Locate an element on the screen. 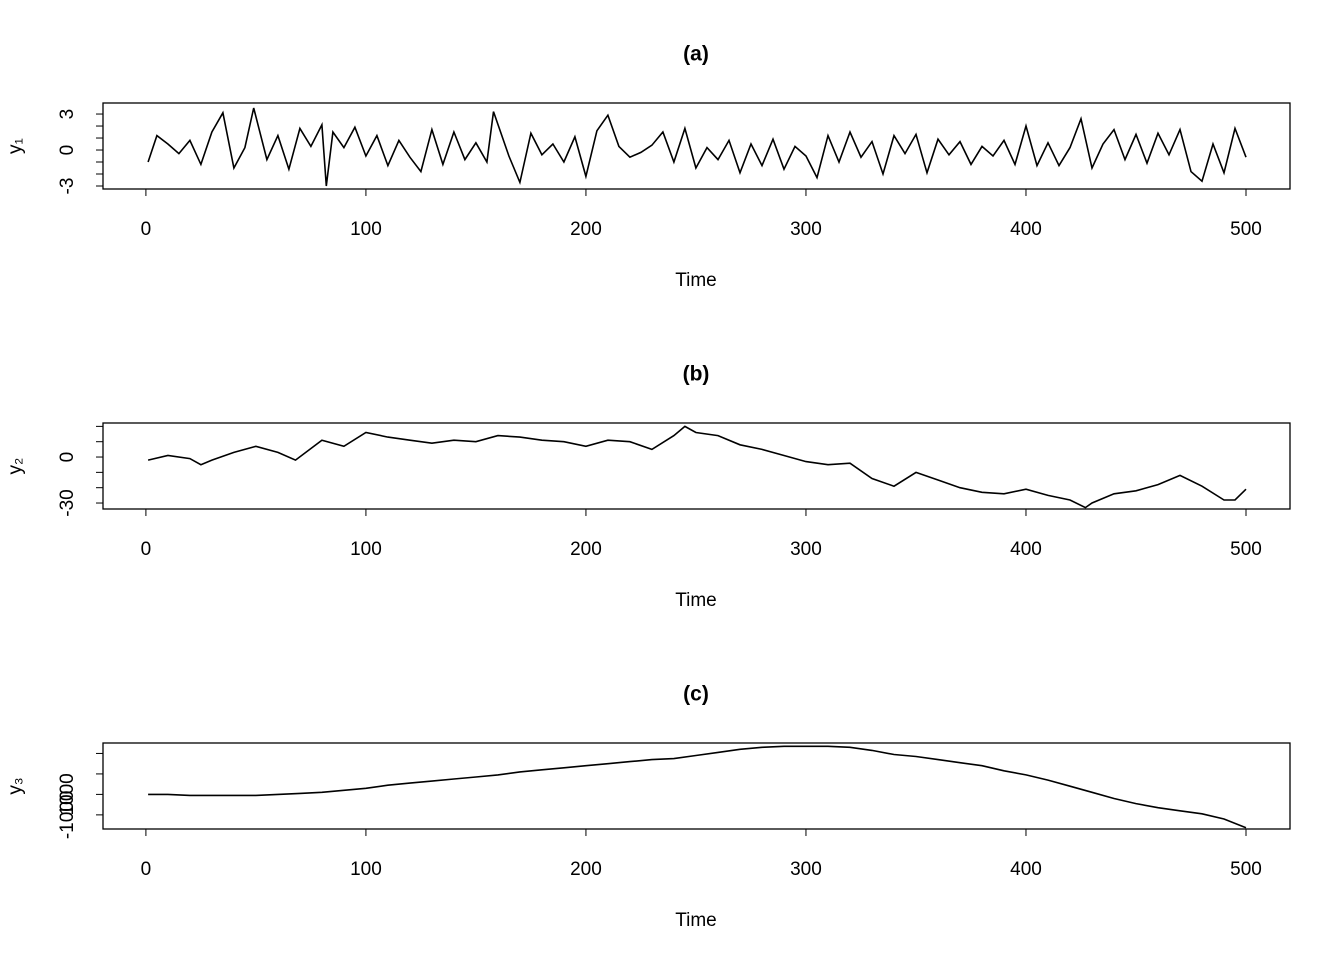  chart-title: (a) is located at coordinates (696, 54).